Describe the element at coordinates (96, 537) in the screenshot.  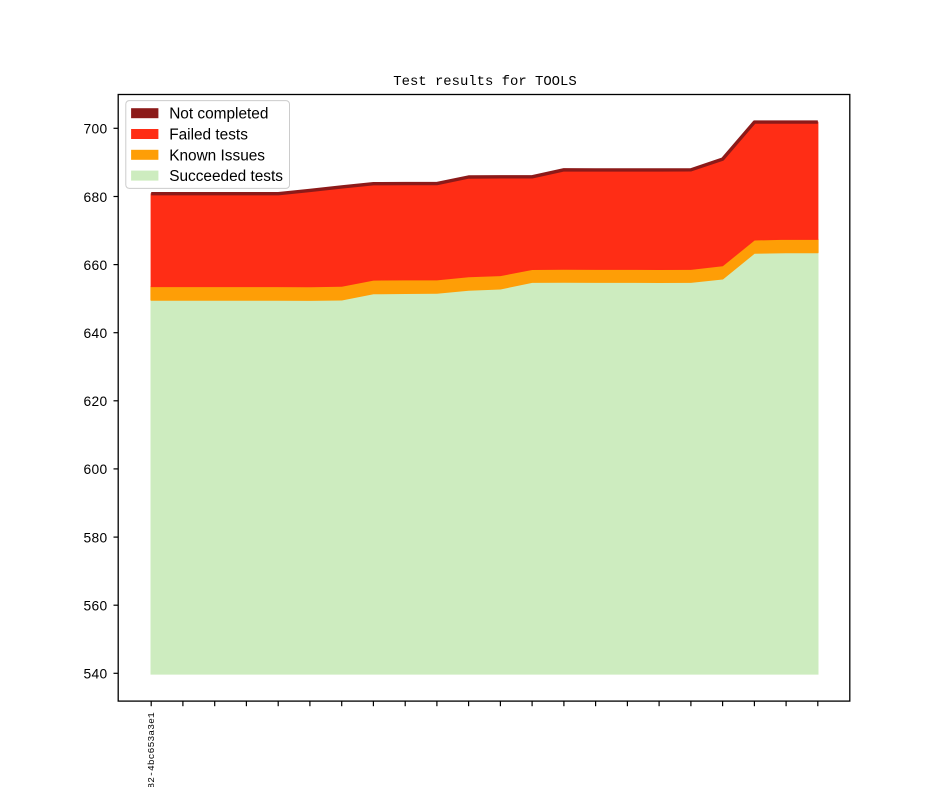
I see `svg-text: 580` at that location.